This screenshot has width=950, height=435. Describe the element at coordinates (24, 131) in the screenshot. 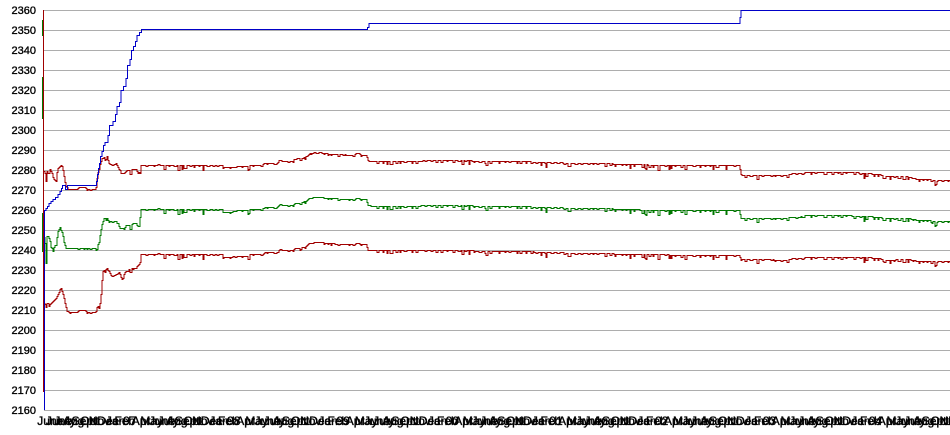

I see `svg-text: 2300` at that location.